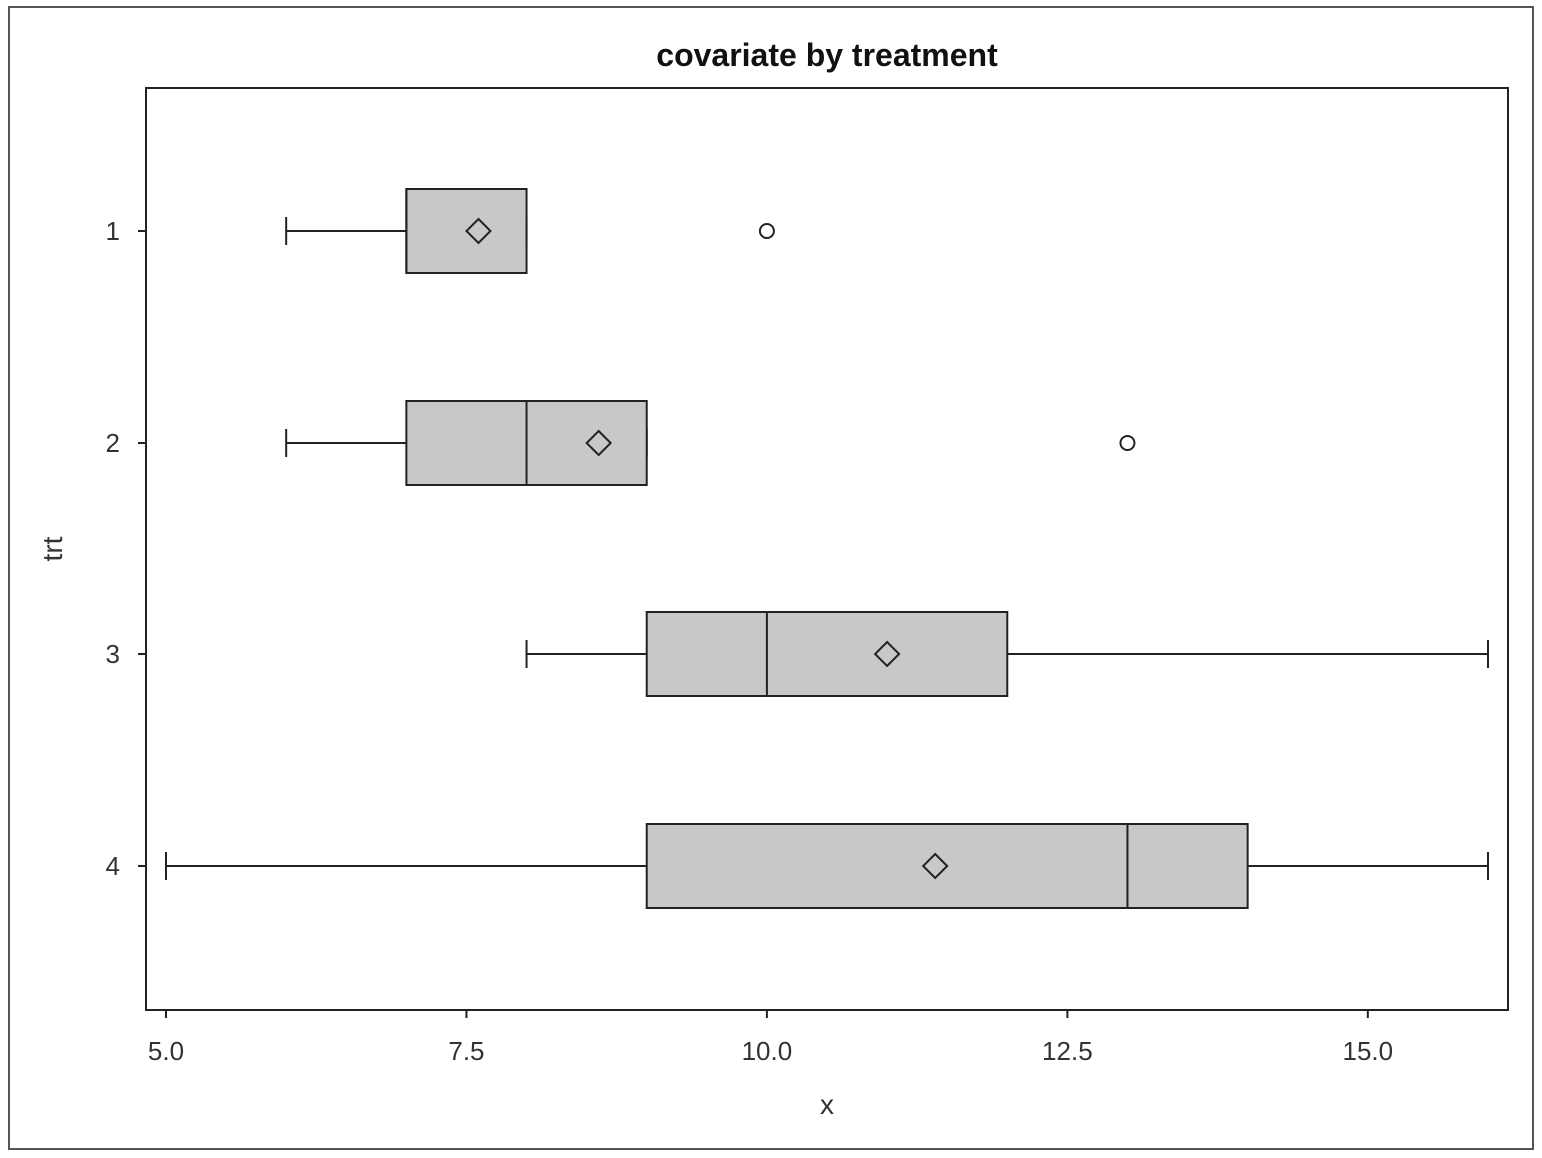  I want to click on iqr-box, so click(827, 654).